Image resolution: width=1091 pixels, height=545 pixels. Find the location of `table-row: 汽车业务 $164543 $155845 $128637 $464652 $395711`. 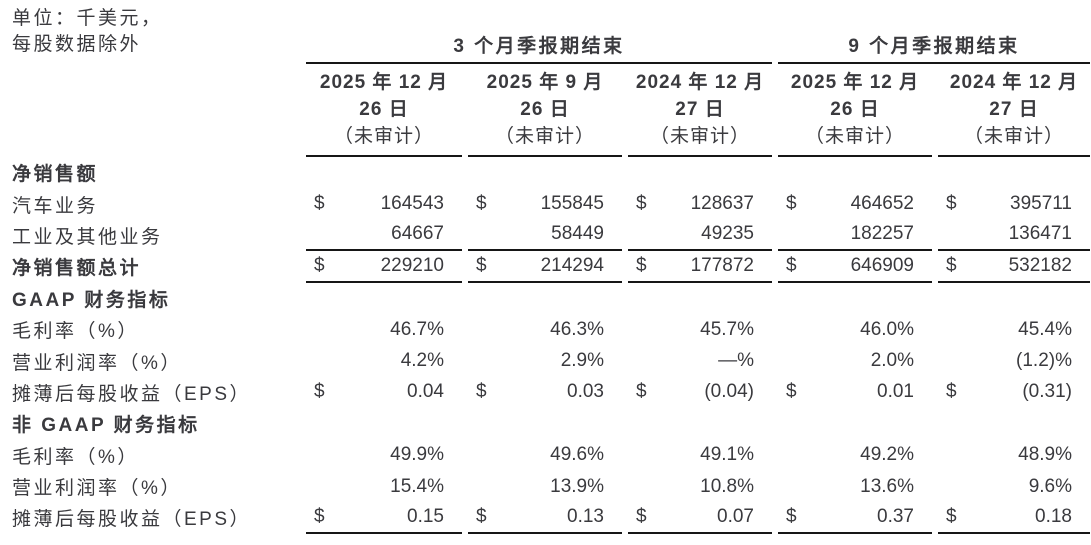

table-row: 汽车业务 $164543 $155845 $128637 $464652 $395711 is located at coordinates (551, 203).